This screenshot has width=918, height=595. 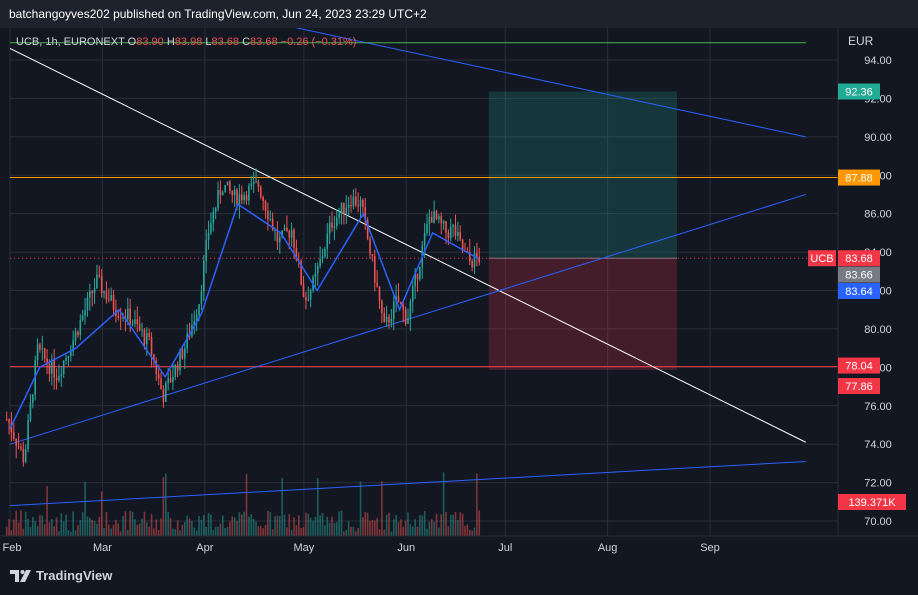 What do you see at coordinates (582, 314) in the screenshot?
I see `loss-zone` at bounding box center [582, 314].